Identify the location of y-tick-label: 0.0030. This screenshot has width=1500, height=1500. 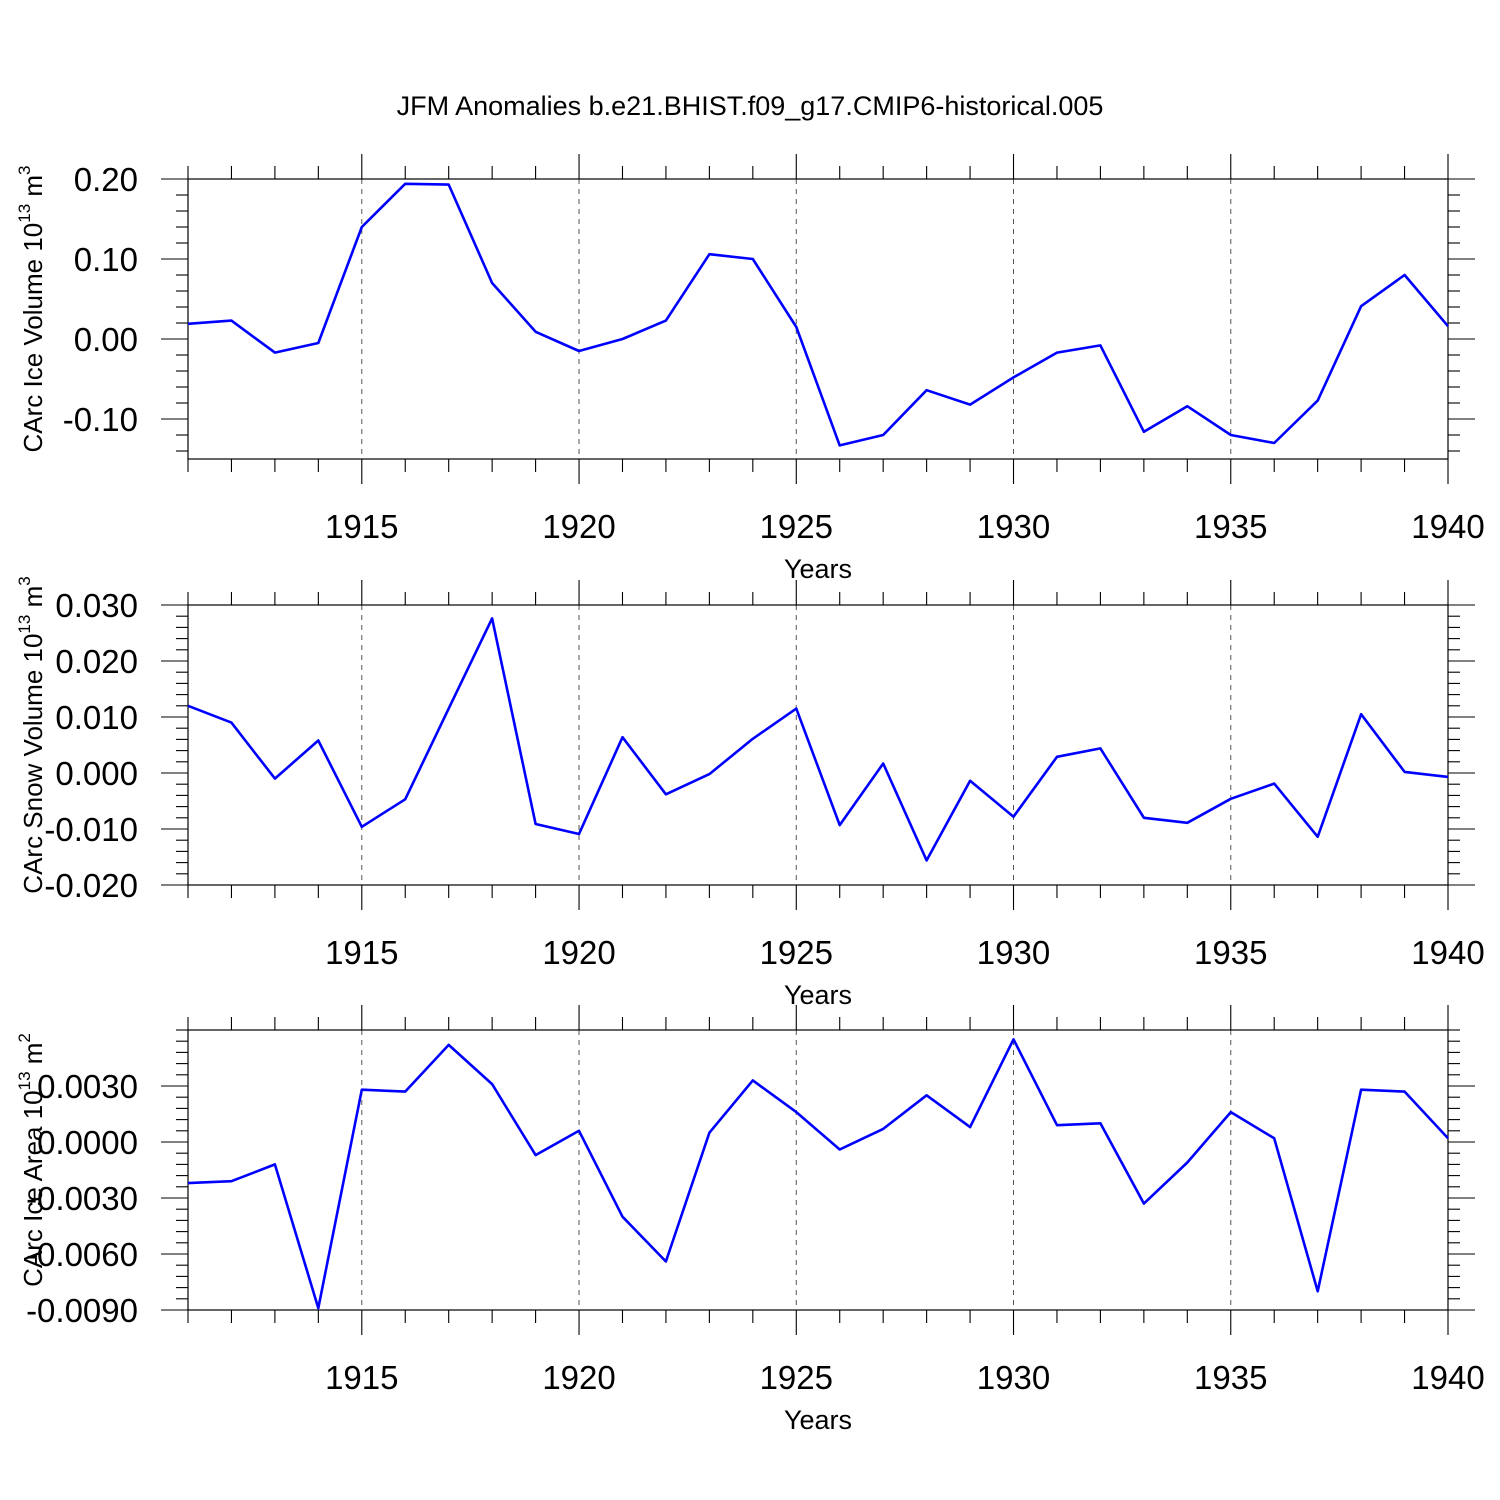
(87, 1086).